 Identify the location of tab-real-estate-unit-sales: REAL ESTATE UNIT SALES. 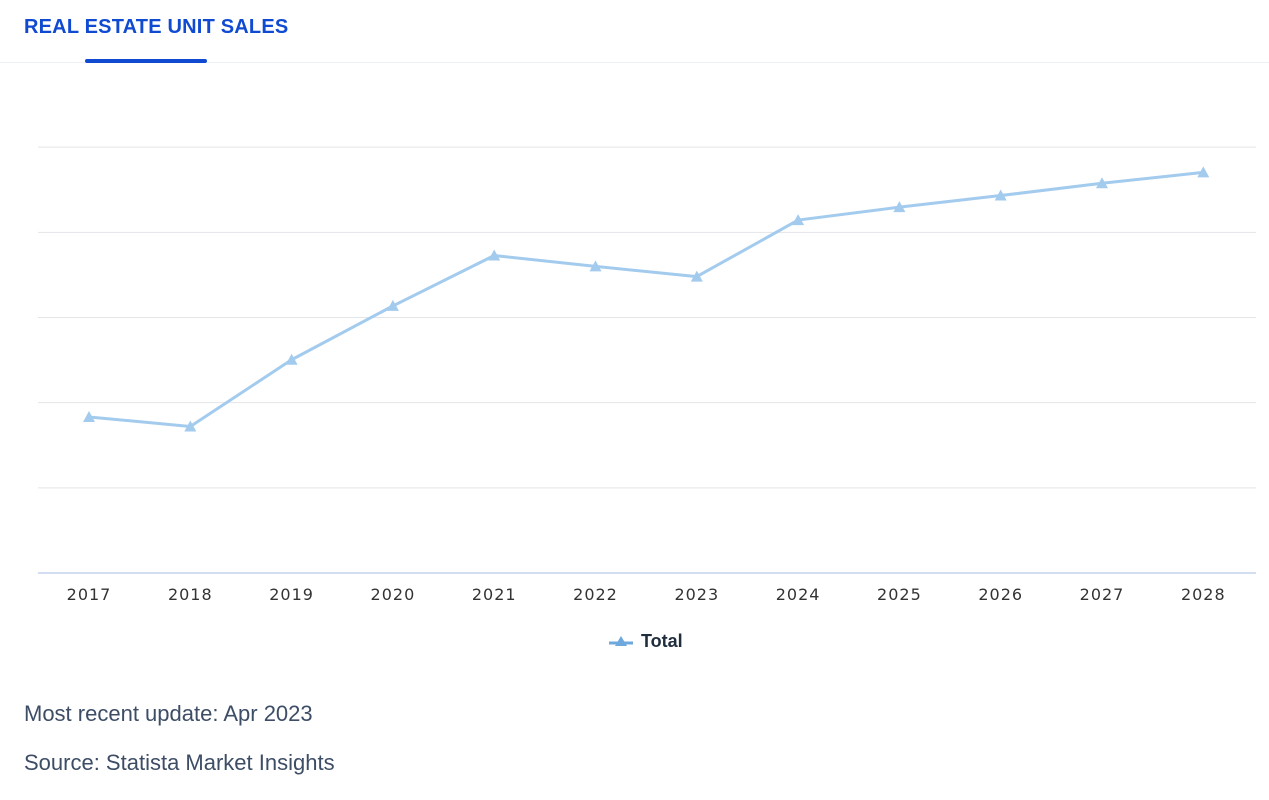
(156, 27).